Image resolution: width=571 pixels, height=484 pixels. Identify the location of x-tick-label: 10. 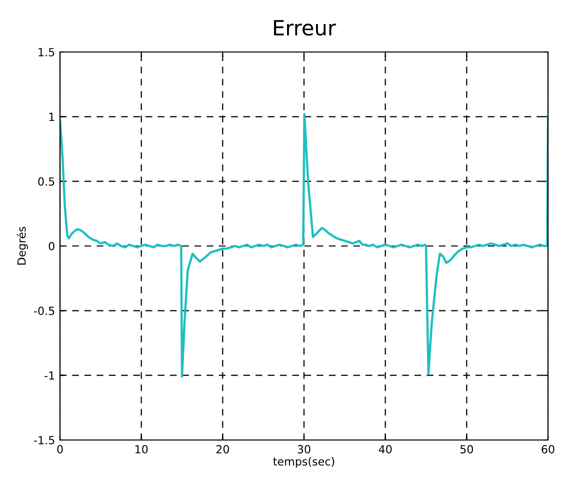
(141, 449).